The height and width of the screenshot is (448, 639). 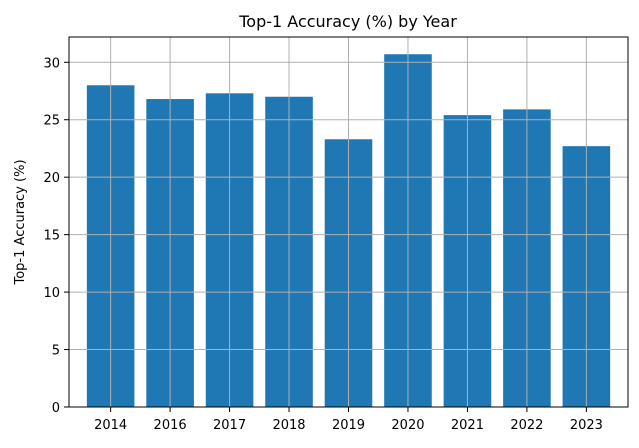 I want to click on y-axis-ticks: 0 5 10 15 20 25 30, so click(x=56, y=236).